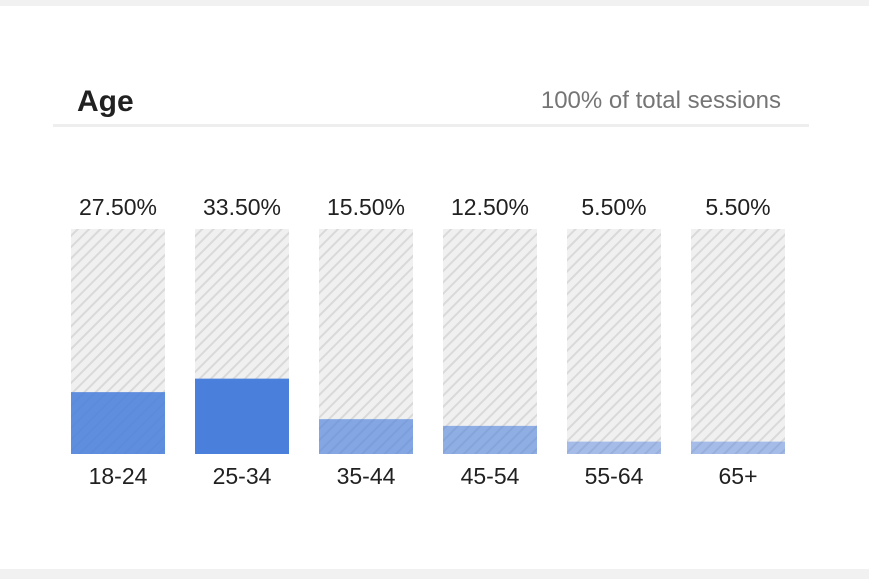 This screenshot has height=579, width=869. Describe the element at coordinates (738, 341) in the screenshot. I see `bar-track-65+` at that location.